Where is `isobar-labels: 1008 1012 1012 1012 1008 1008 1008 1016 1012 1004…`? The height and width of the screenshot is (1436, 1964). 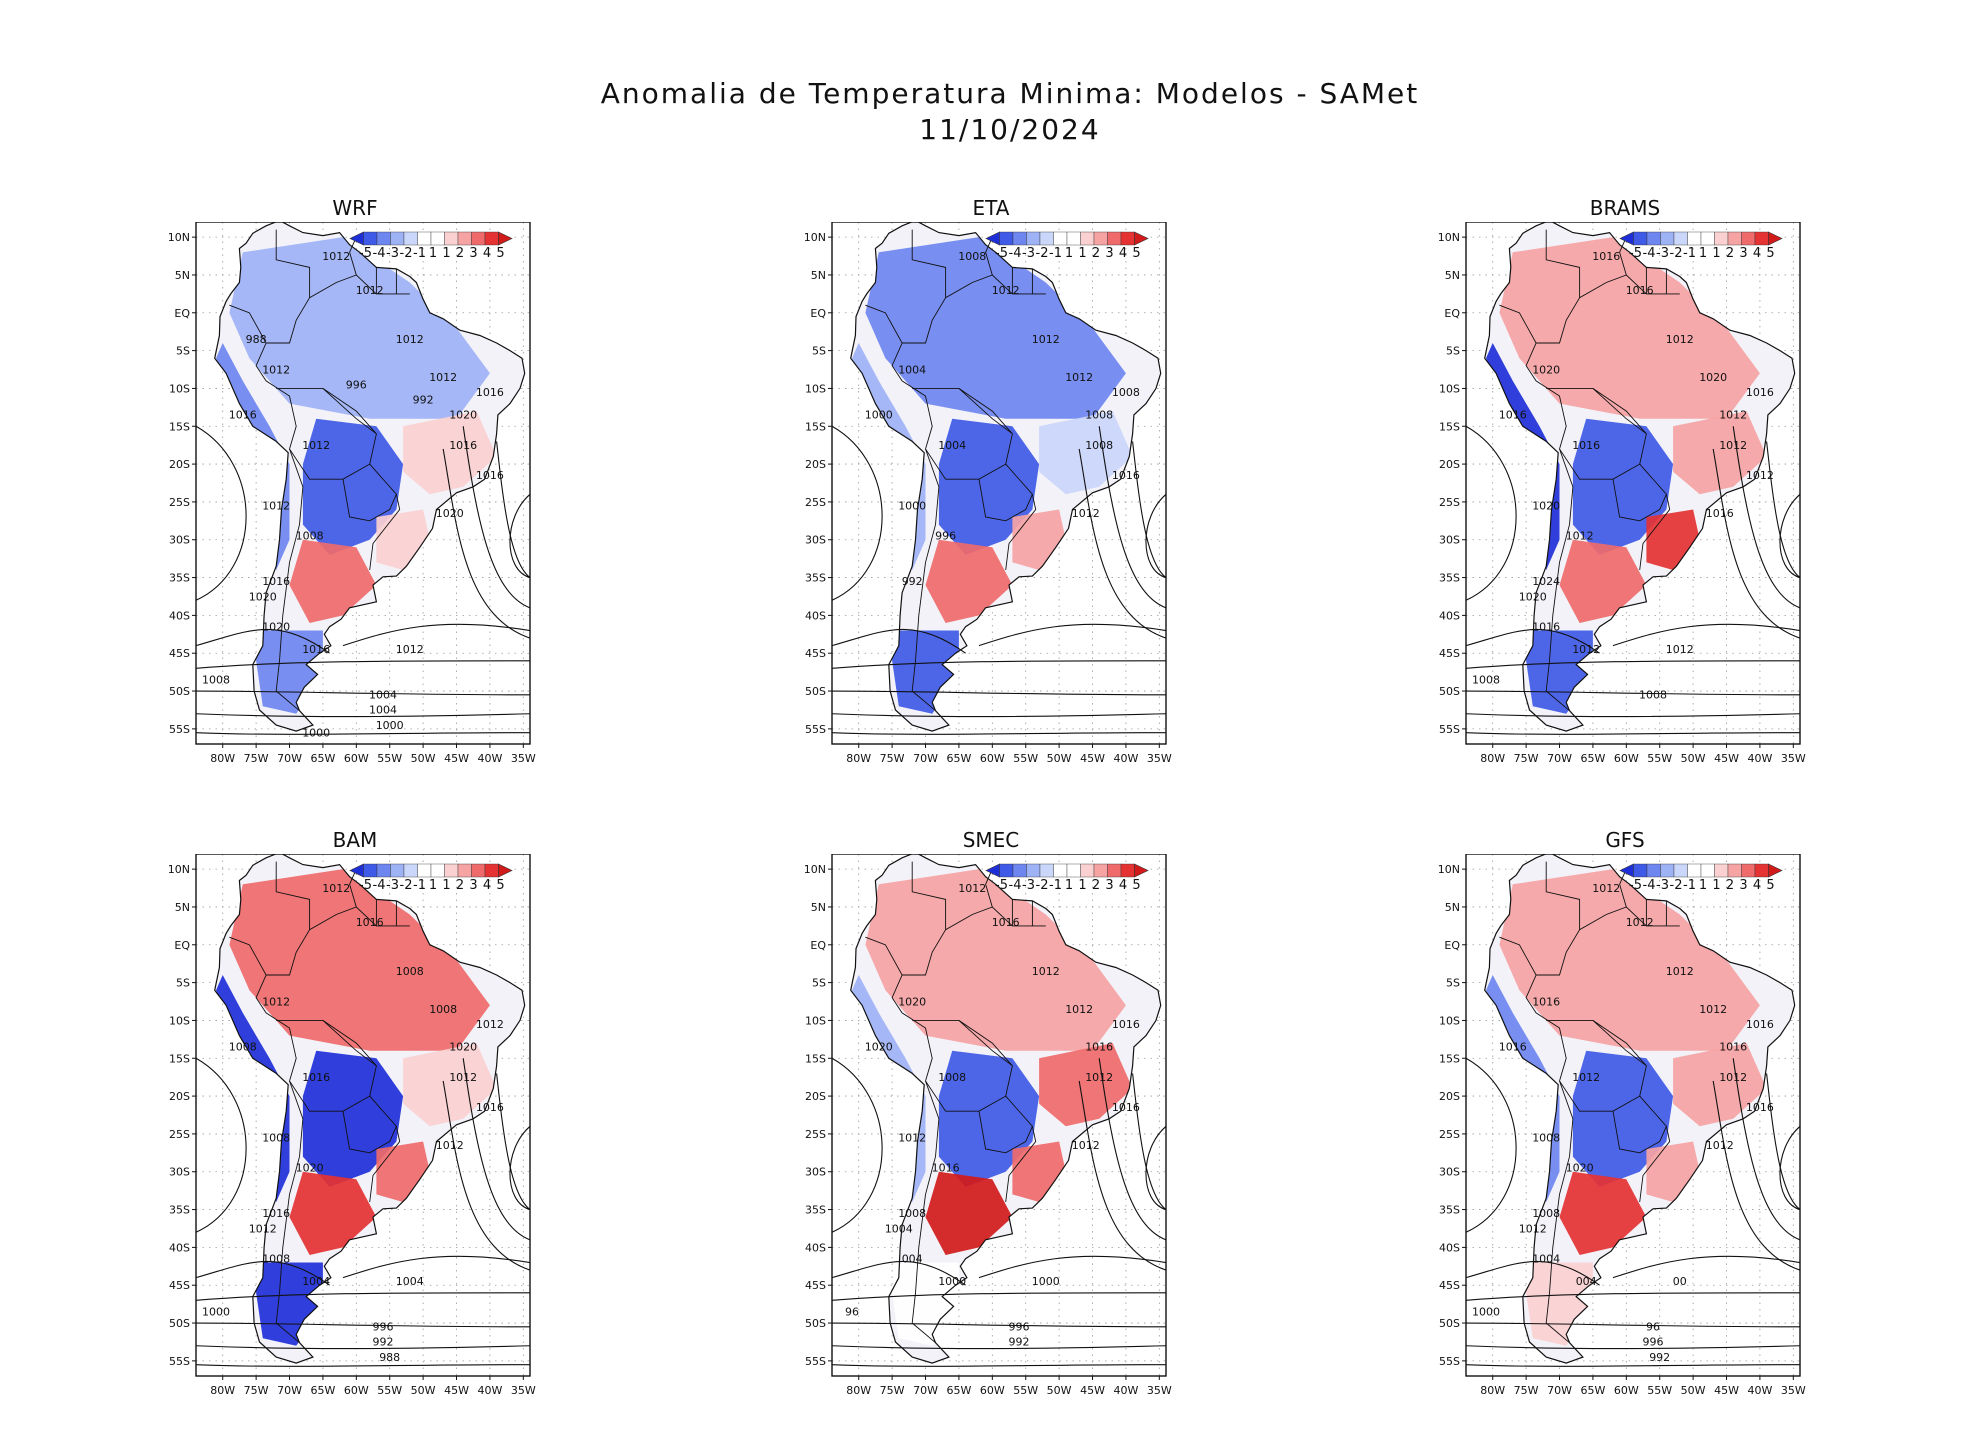
isobar-labels: 1008 1012 1012 1012 1008 1008 1008 1016 1012 1004… is located at coordinates (1002, 419).